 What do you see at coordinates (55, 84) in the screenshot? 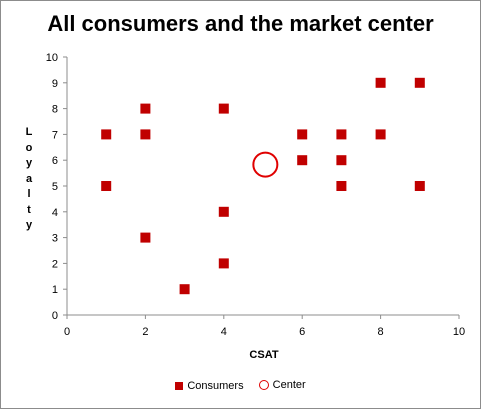
I see `y-tick-label: 9` at bounding box center [55, 84].